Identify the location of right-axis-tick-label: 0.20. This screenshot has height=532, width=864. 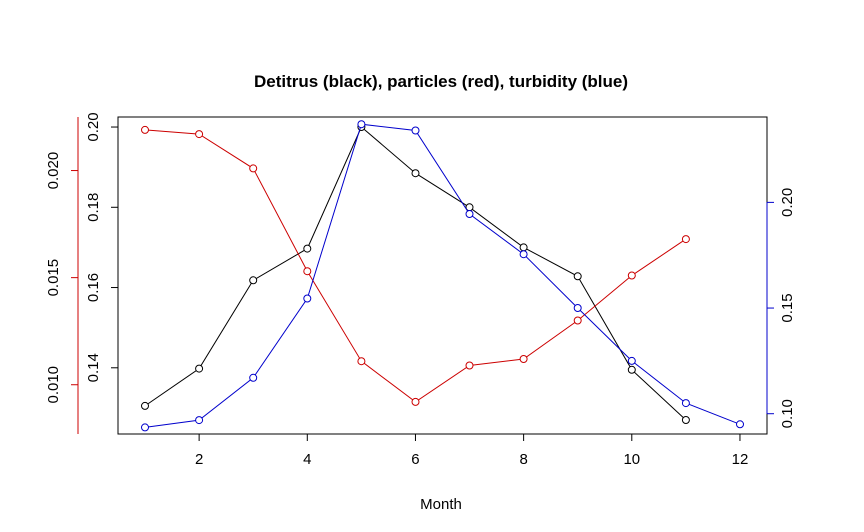
(787, 202).